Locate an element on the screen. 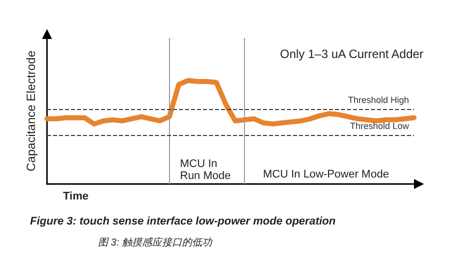  annotation: MCU In Low-Power Mode is located at coordinates (326, 174).